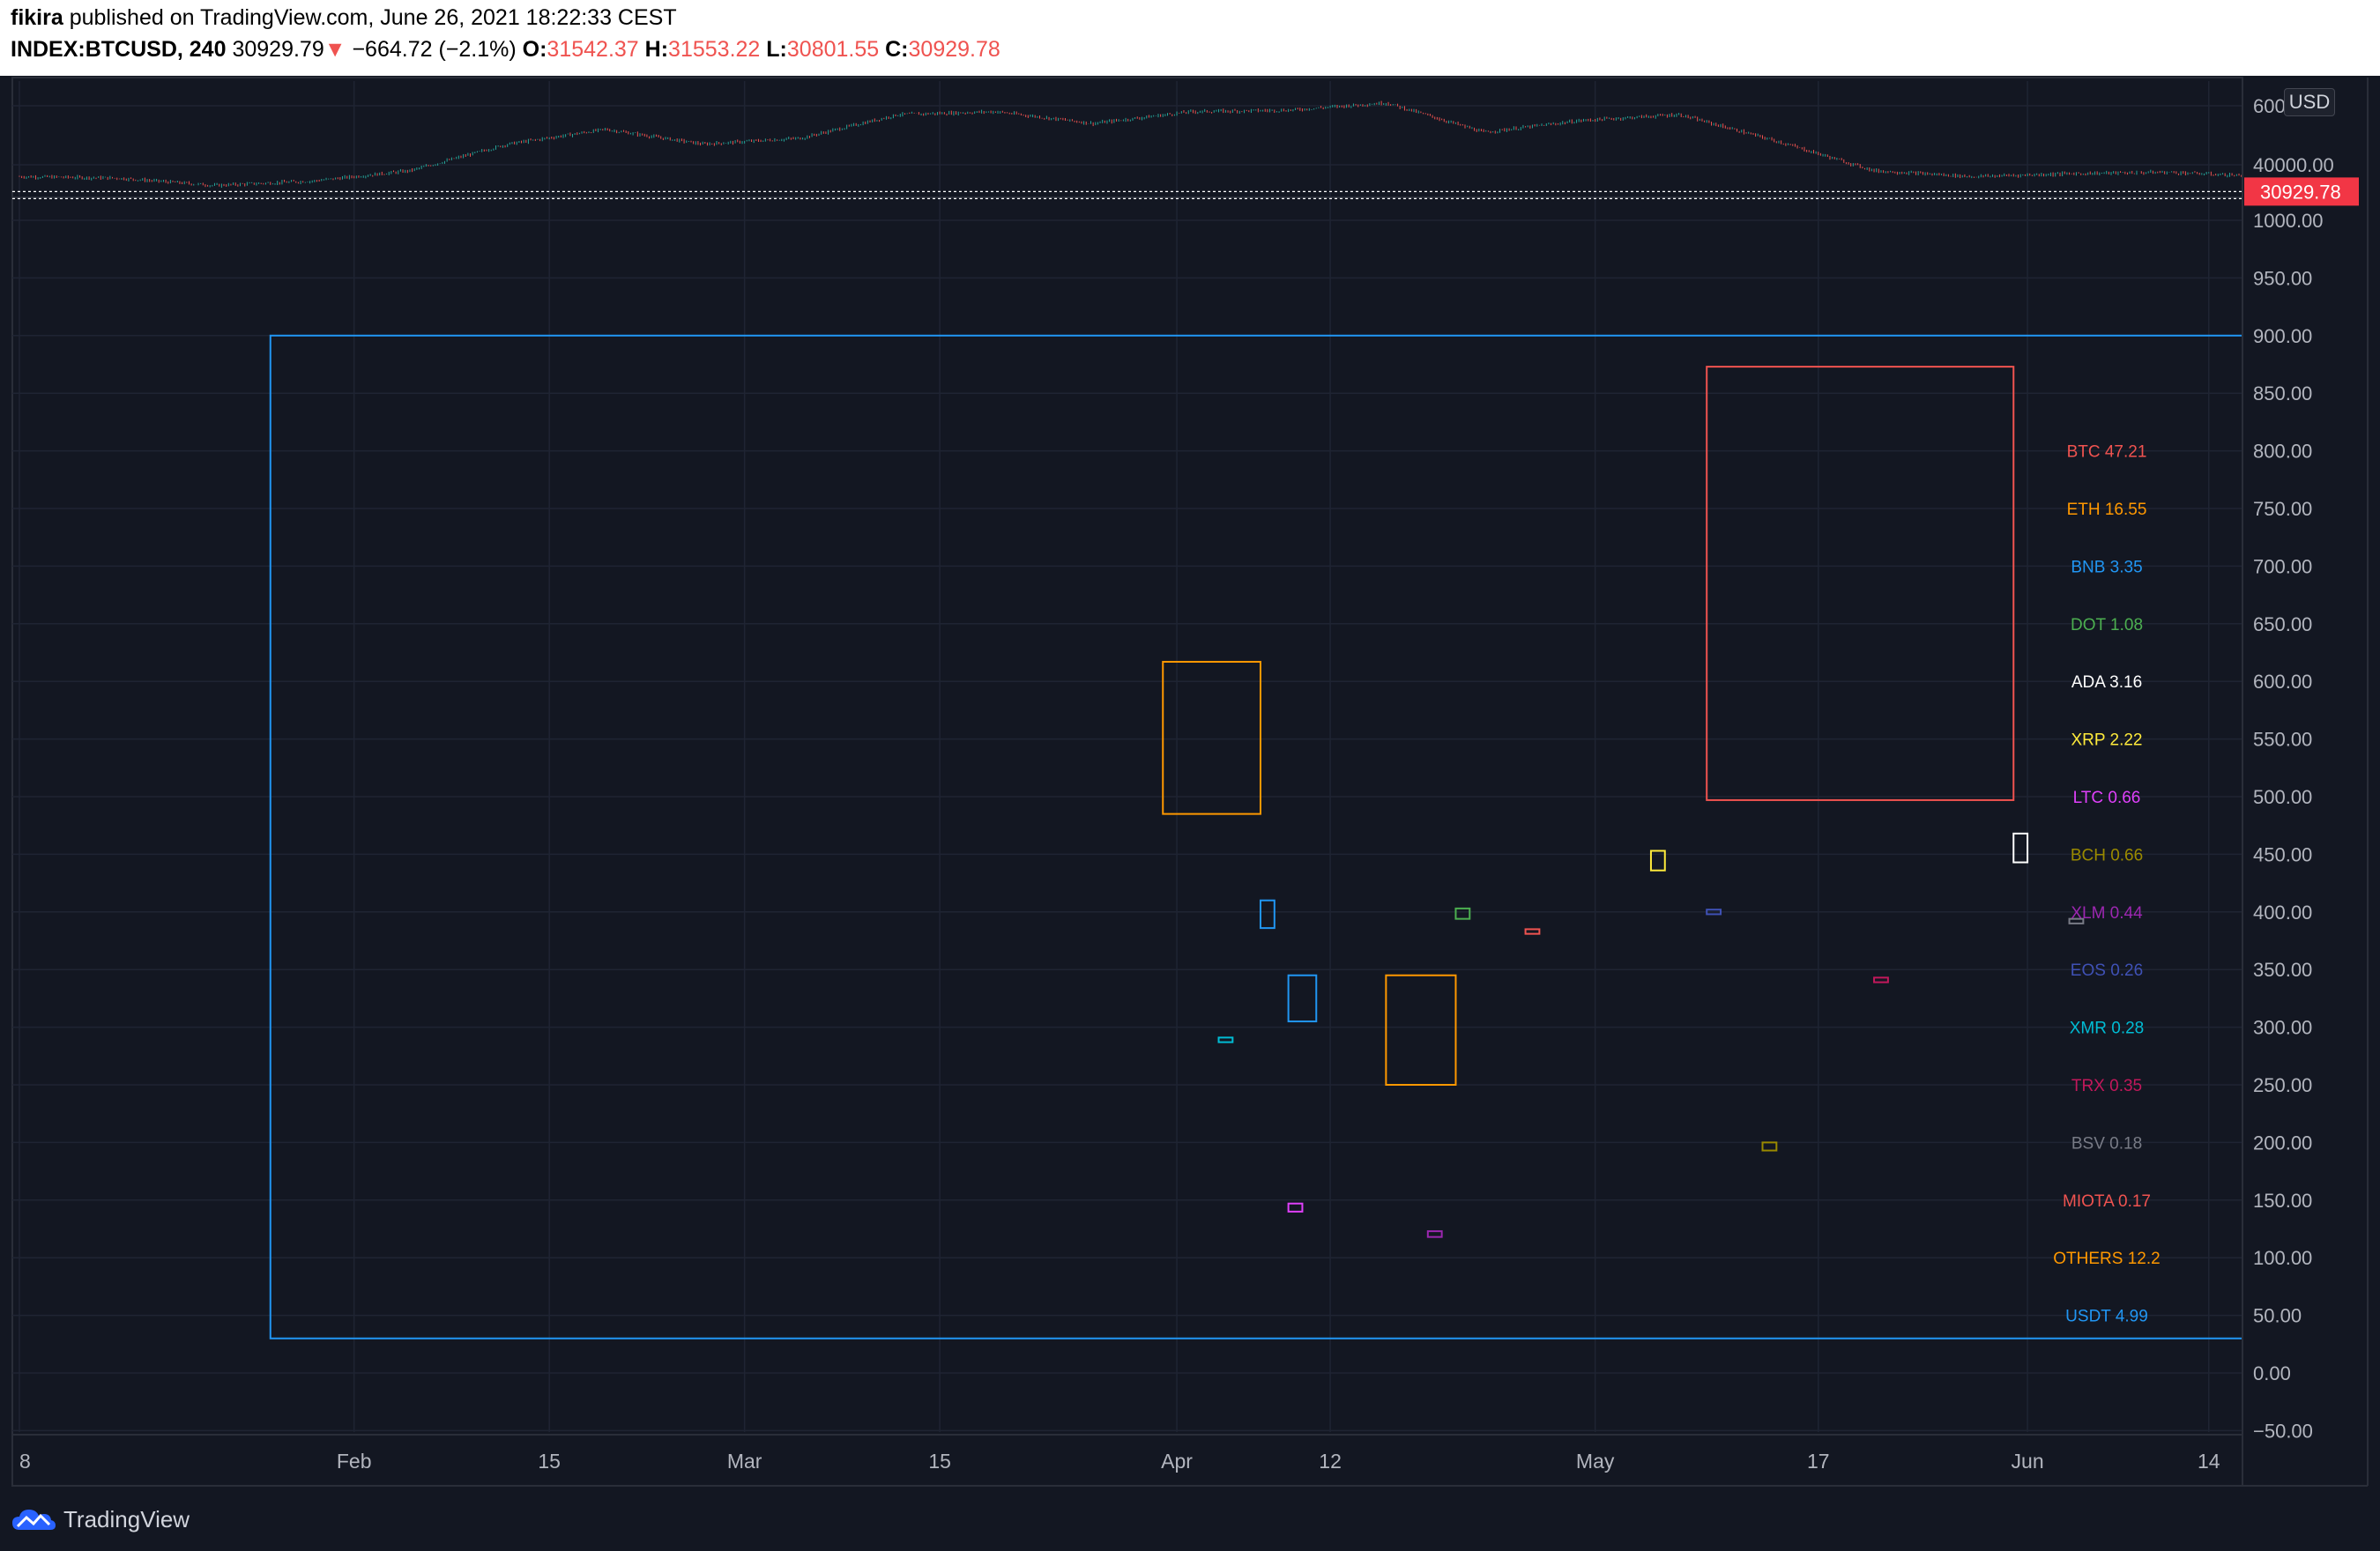  I want to click on box-miota, so click(1532, 931).